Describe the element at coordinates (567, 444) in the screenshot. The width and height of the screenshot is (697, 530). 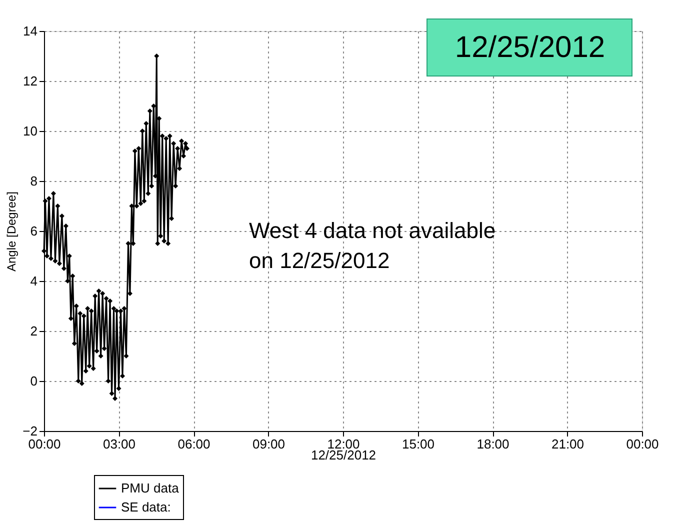
I see `x-tick-label: 21:00` at that location.